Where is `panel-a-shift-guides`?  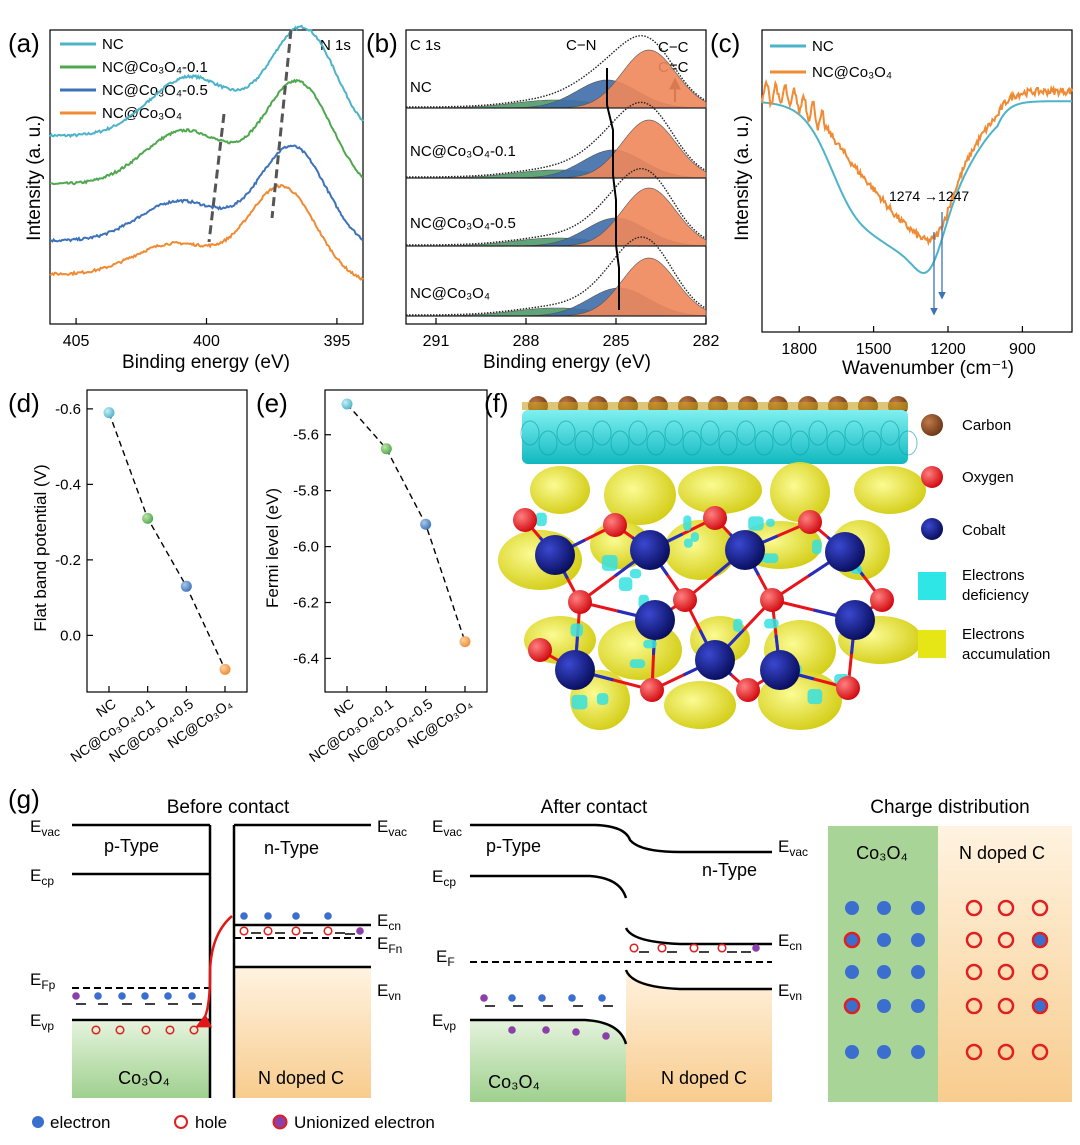 panel-a-shift-guides is located at coordinates (250, 136).